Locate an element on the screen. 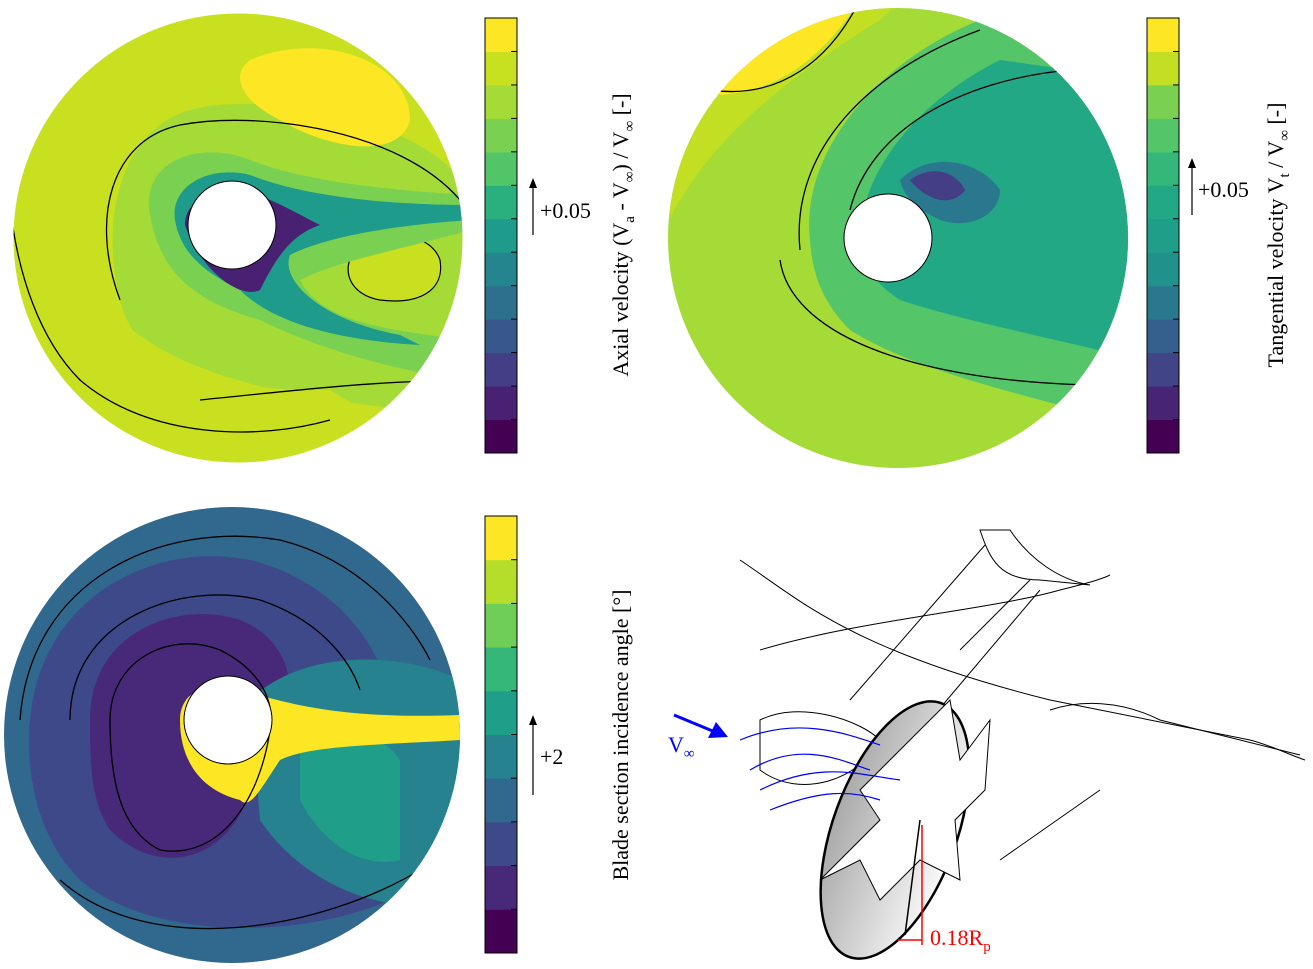 The image size is (1313, 969). colorbar-label: Axial velocity (Va​ - V∞​) / V∞​ [-] is located at coordinates (623, 234).